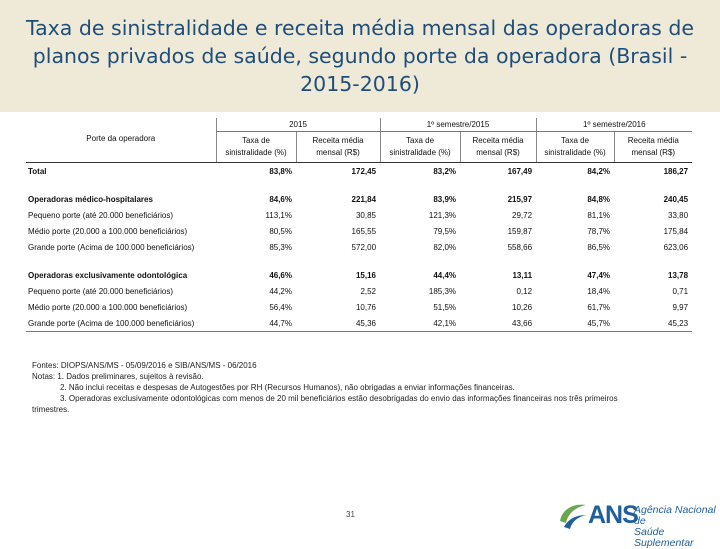 The image size is (720, 549). Describe the element at coordinates (599, 199) in the screenshot. I see `cell-value: 84,8%` at that location.